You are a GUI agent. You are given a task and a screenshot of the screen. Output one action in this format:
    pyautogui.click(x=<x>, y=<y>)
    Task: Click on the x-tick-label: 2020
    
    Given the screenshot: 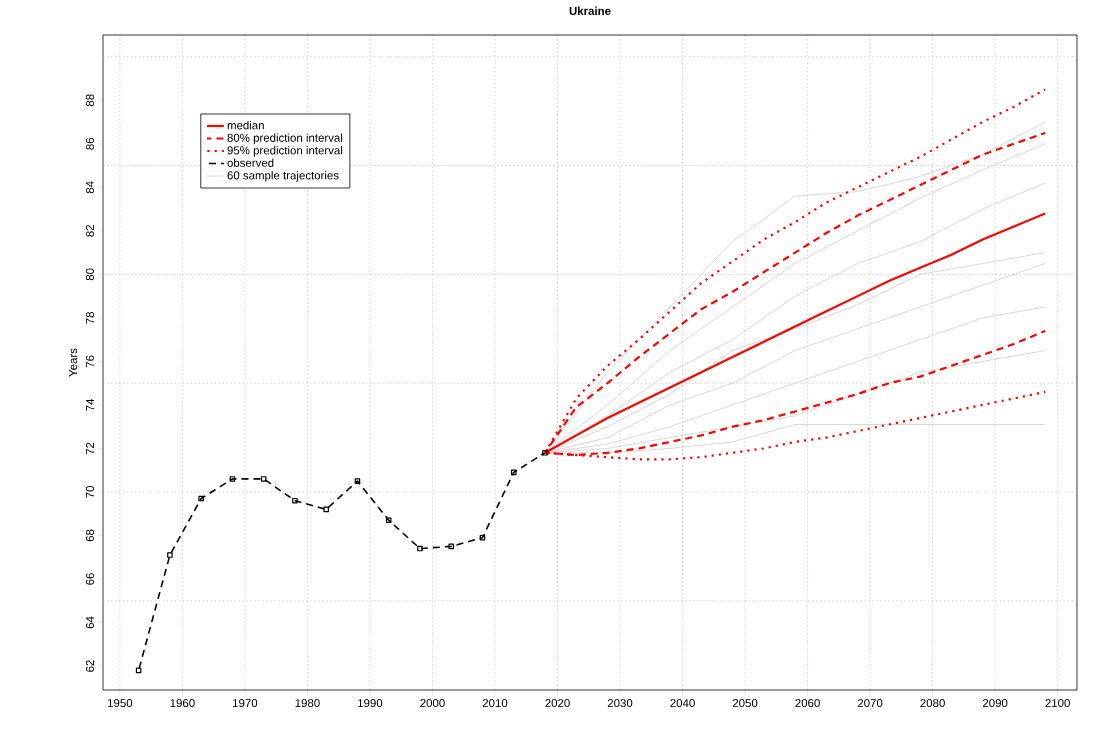 What is the action you would take?
    pyautogui.click(x=557, y=703)
    